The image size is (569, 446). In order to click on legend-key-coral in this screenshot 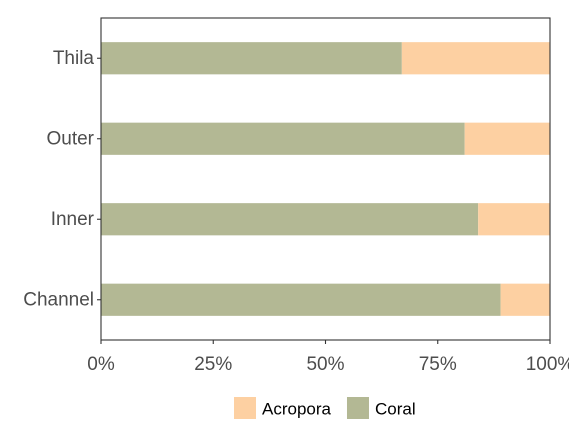, I will do `click(357, 408)`.